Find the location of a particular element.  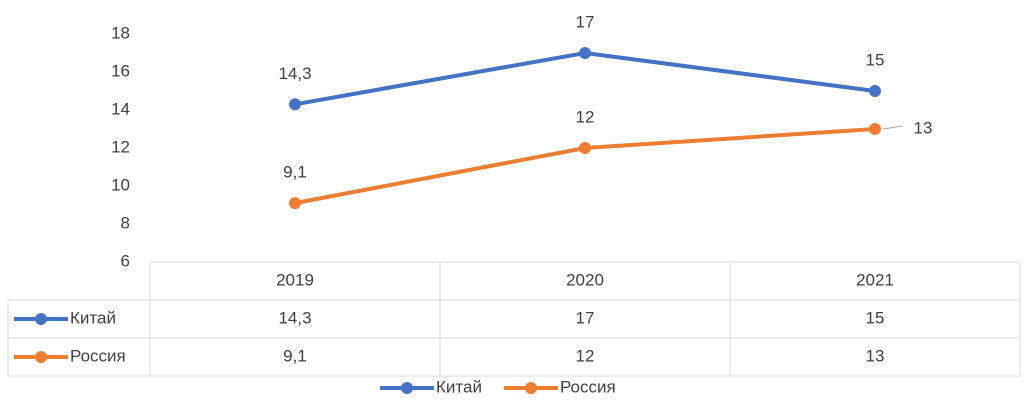

data-label: 15 is located at coordinates (875, 59).